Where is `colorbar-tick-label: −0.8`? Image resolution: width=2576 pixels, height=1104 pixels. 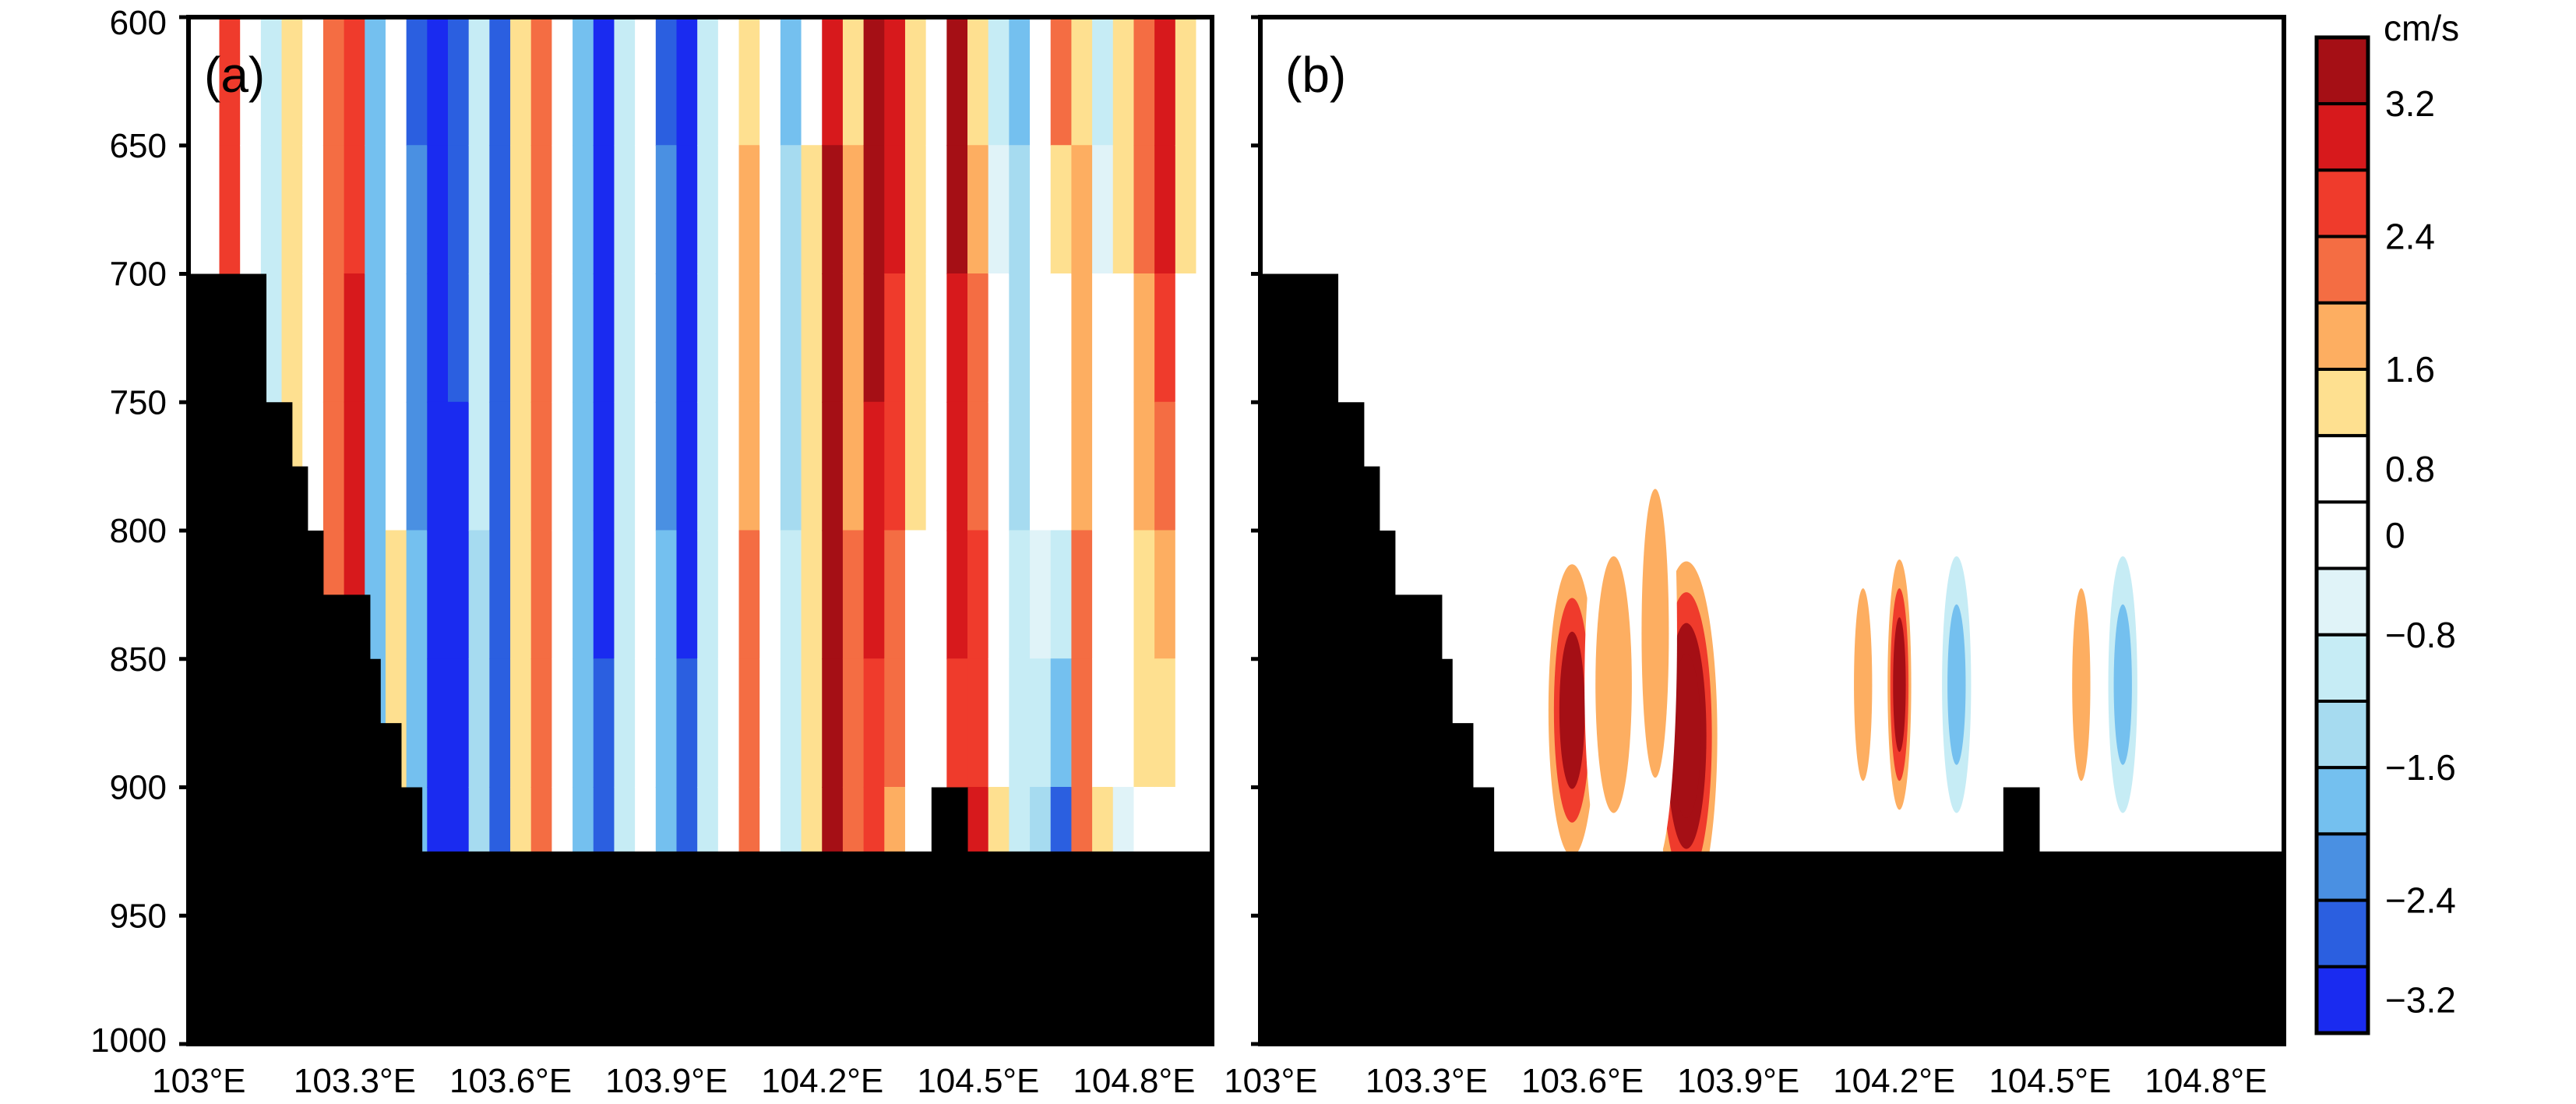 colorbar-tick-label: −0.8 is located at coordinates (2420, 635).